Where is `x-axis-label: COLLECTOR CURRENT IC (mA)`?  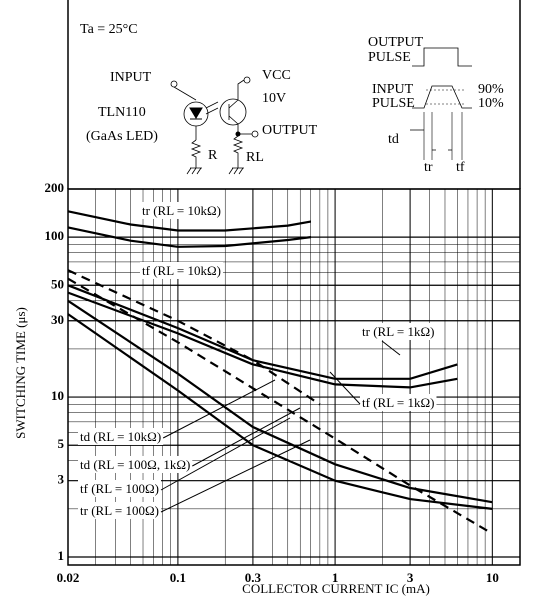
x-axis-label: COLLECTOR CURRENT IC (mA) is located at coordinates (336, 588).